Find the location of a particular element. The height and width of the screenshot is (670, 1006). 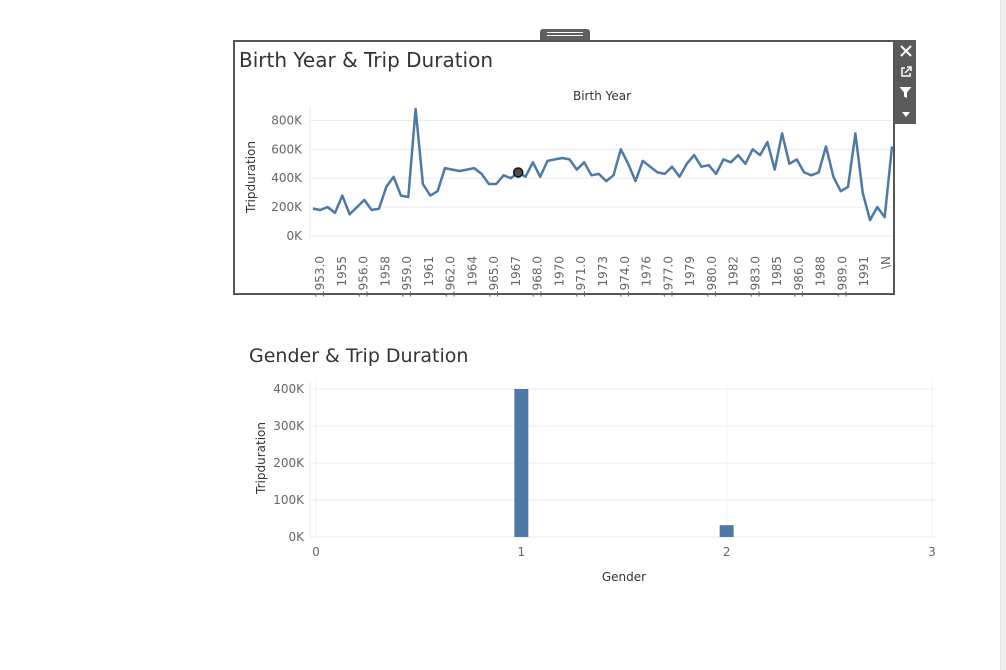

popout-icon is located at coordinates (905, 71).